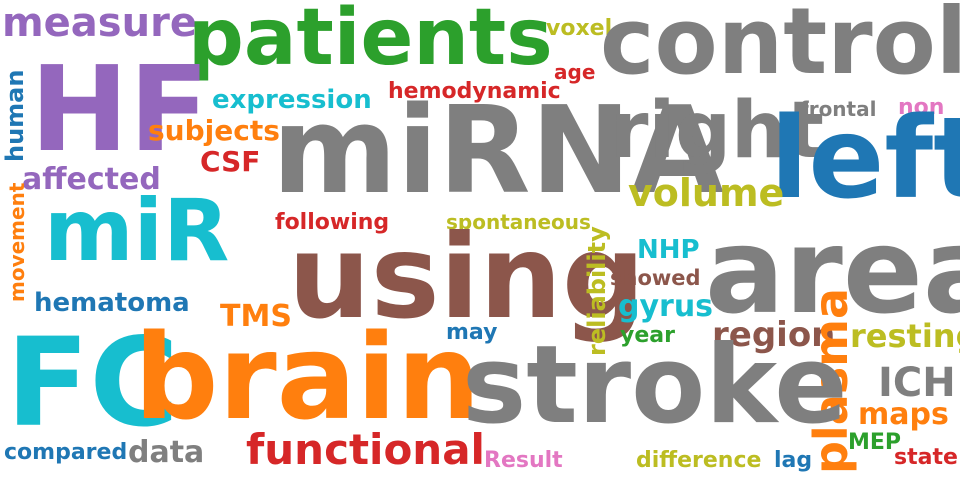 The height and width of the screenshot is (480, 960). I want to click on word-mirna: miRNA, so click(498, 151).